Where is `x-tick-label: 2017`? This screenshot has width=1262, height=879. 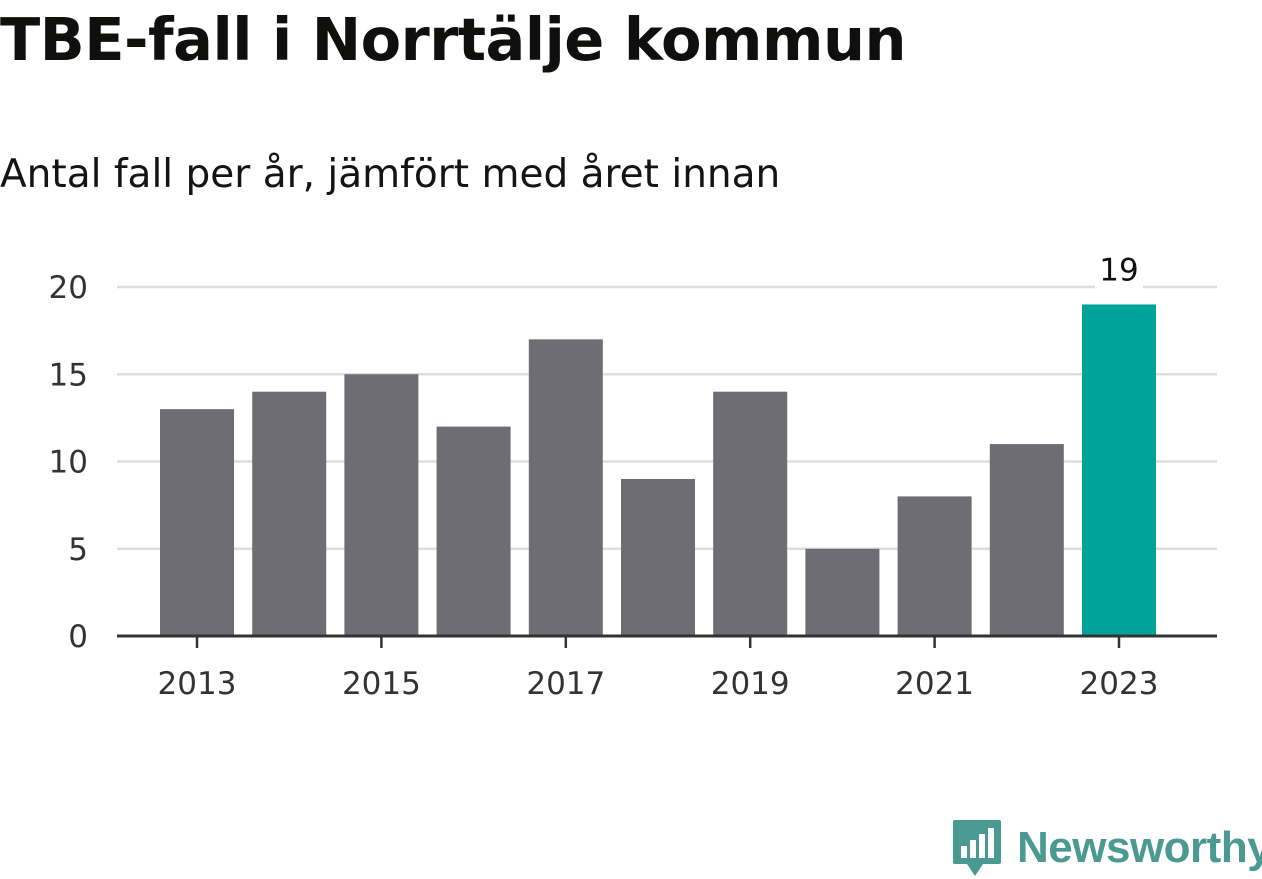 x-tick-label: 2017 is located at coordinates (565, 684).